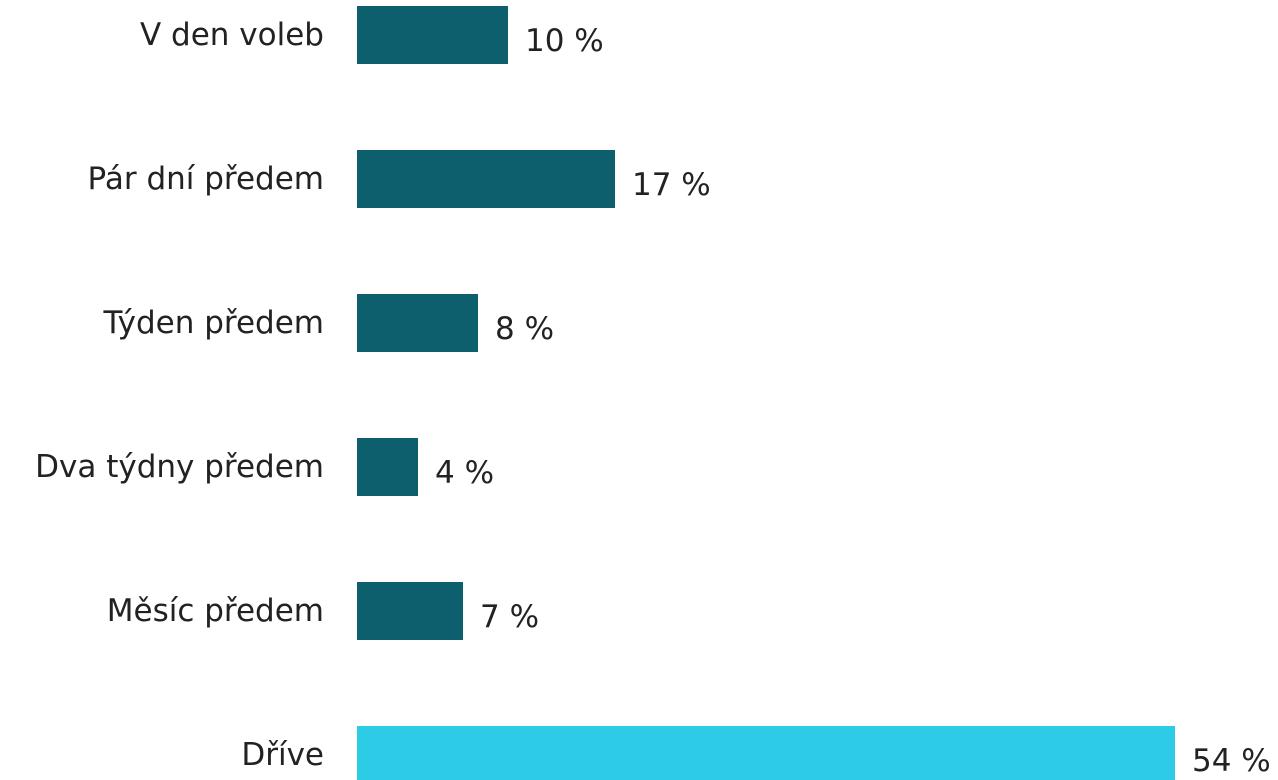 Image resolution: width=1278 pixels, height=780 pixels. What do you see at coordinates (206, 179) in the screenshot?
I see `category-label-par-dni-predem: Pár dní předem` at bounding box center [206, 179].